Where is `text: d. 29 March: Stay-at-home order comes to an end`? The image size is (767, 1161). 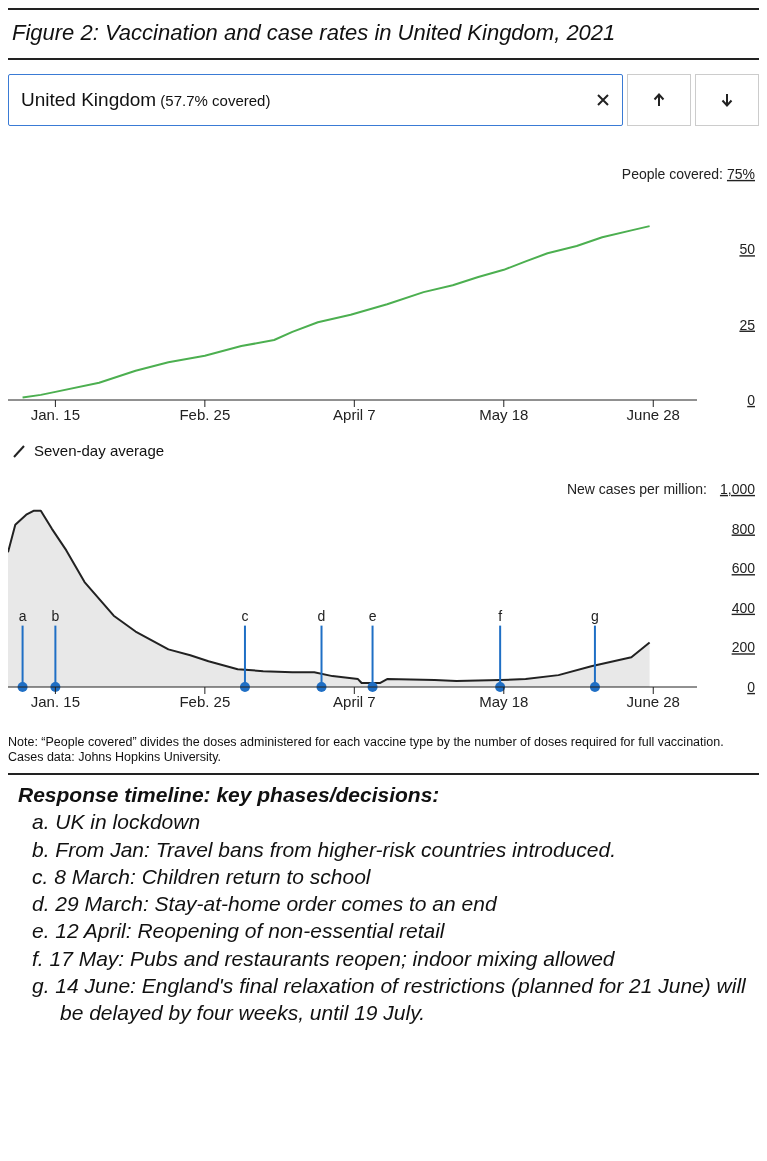
text: d. 29 March: Stay-at-home order comes to an end is located at coordinates (264, 904).